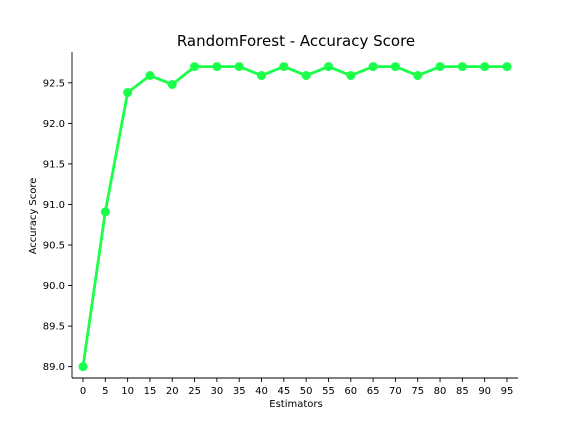 The width and height of the screenshot is (576, 432). I want to click on x-tick-label: 5, so click(105, 391).